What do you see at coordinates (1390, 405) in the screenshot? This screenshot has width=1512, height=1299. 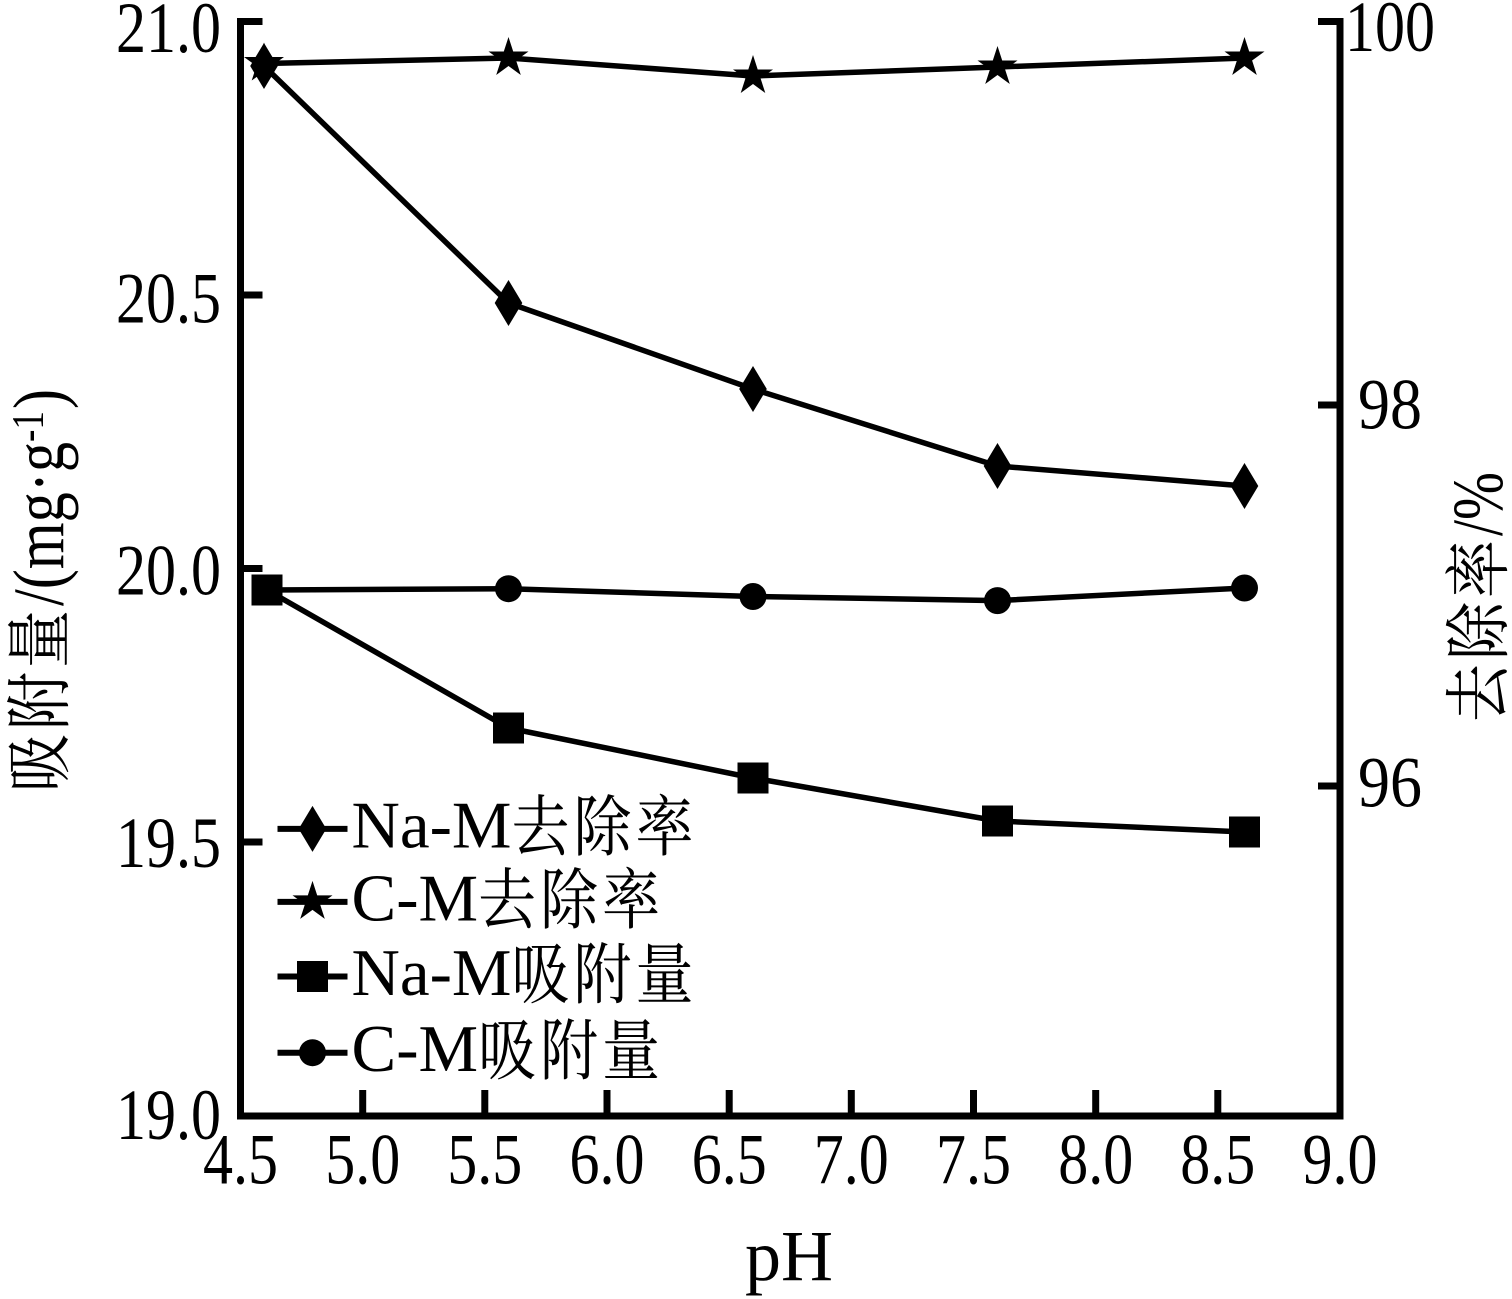 I see `svg-text: 98` at bounding box center [1390, 405].